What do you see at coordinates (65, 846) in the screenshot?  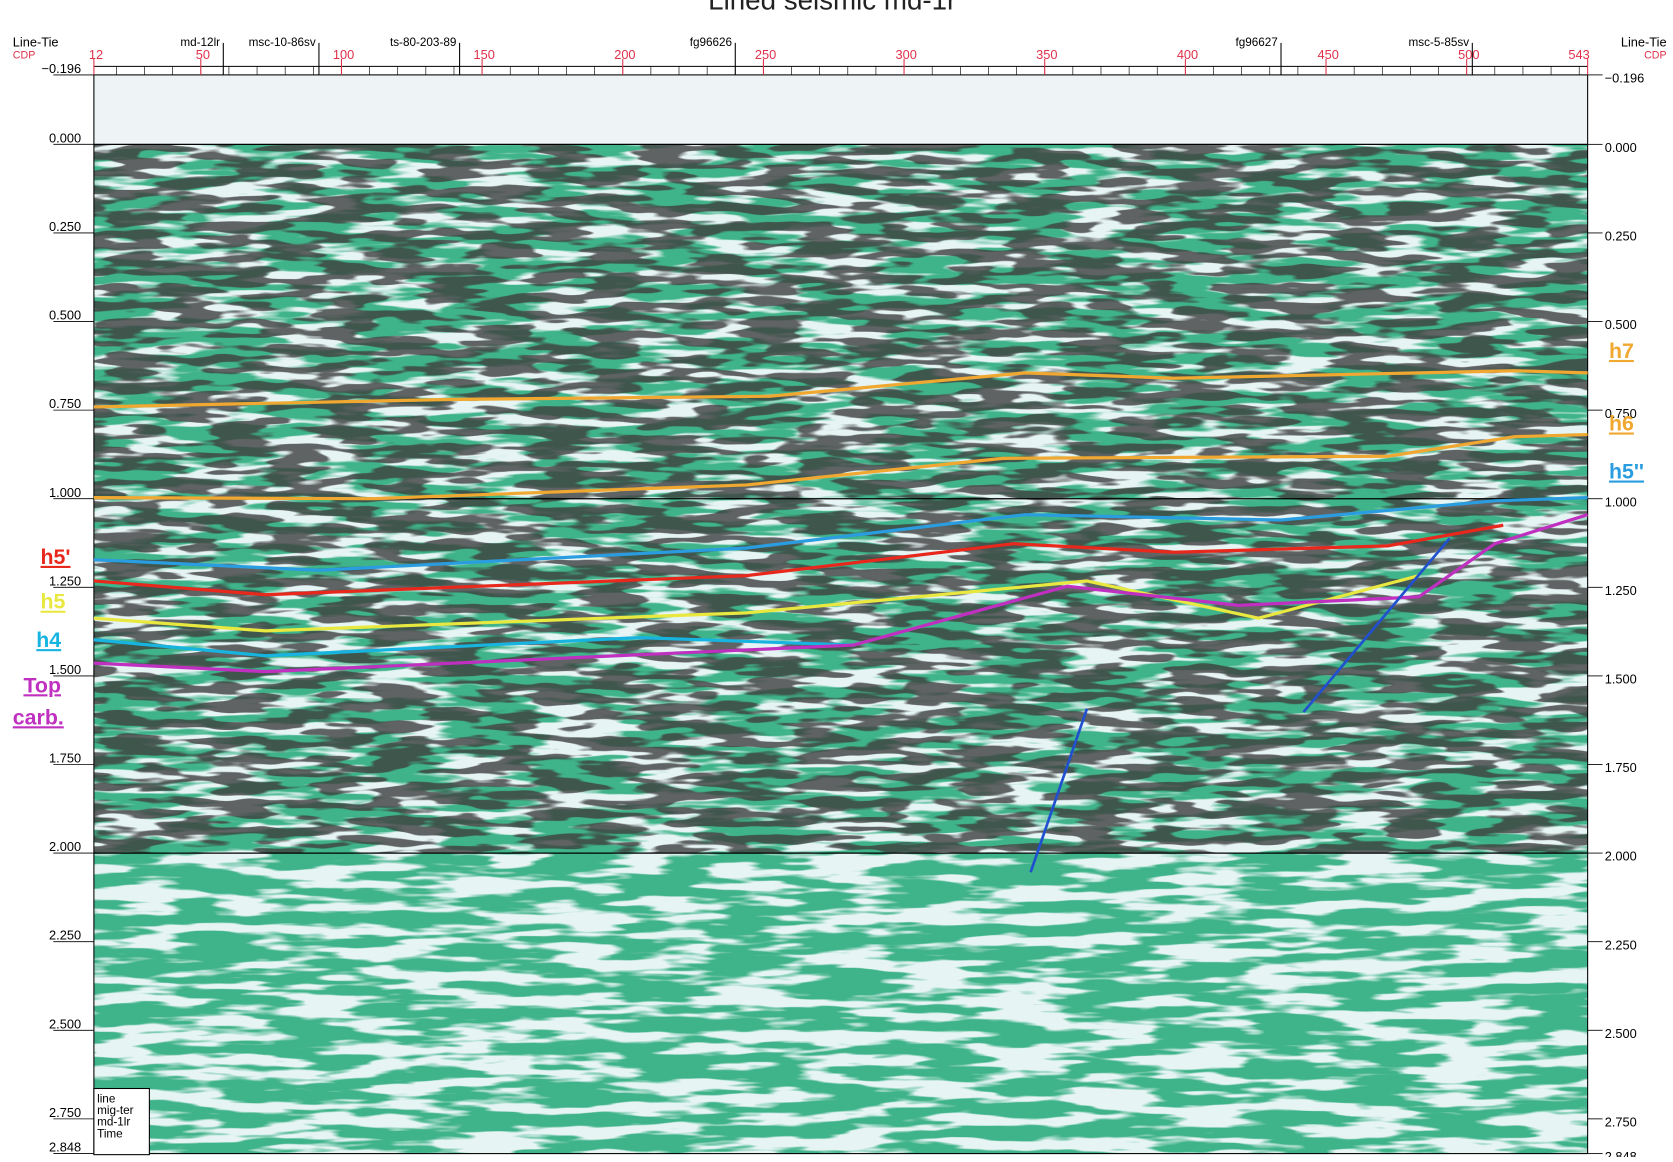 I see `time-tick-label-left: 2.000` at bounding box center [65, 846].